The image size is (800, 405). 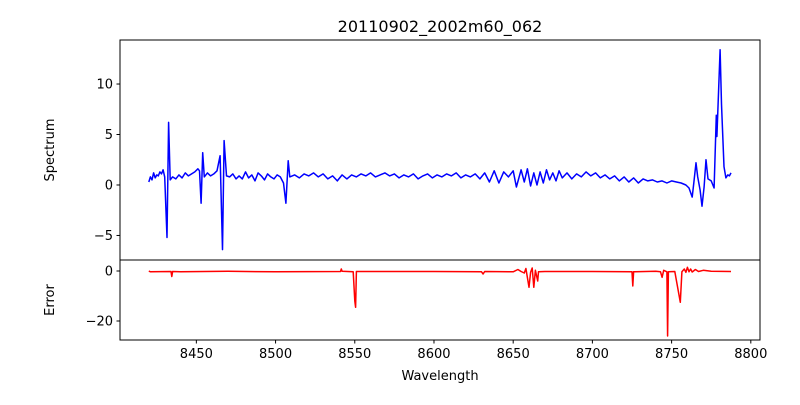 I want to click on y-tick-label: 5, so click(x=109, y=135).